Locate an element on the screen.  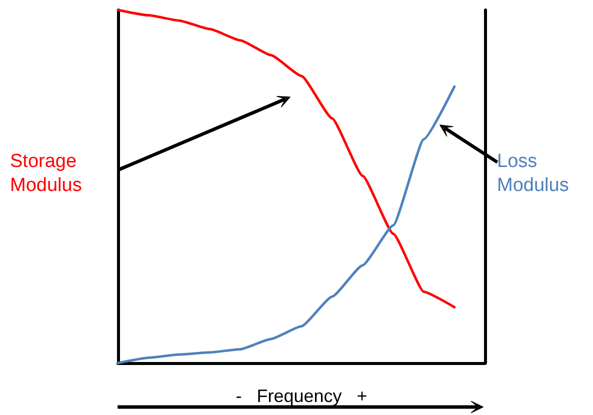
x-axis-title: - Frequency + is located at coordinates (302, 396).